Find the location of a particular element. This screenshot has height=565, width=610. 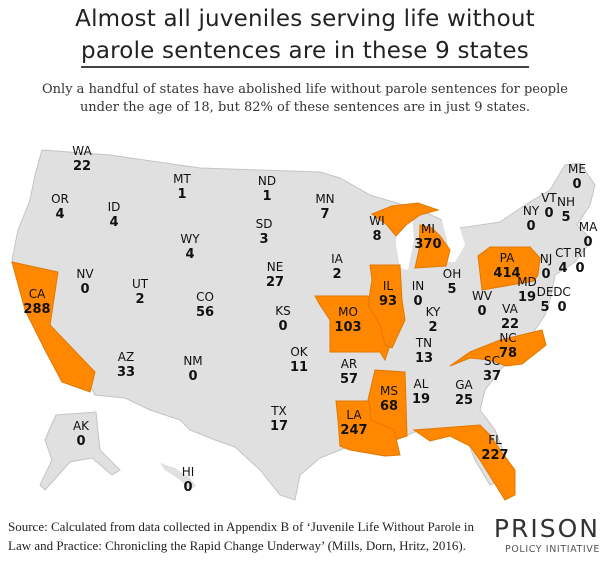

state-value: 93 is located at coordinates (388, 301).